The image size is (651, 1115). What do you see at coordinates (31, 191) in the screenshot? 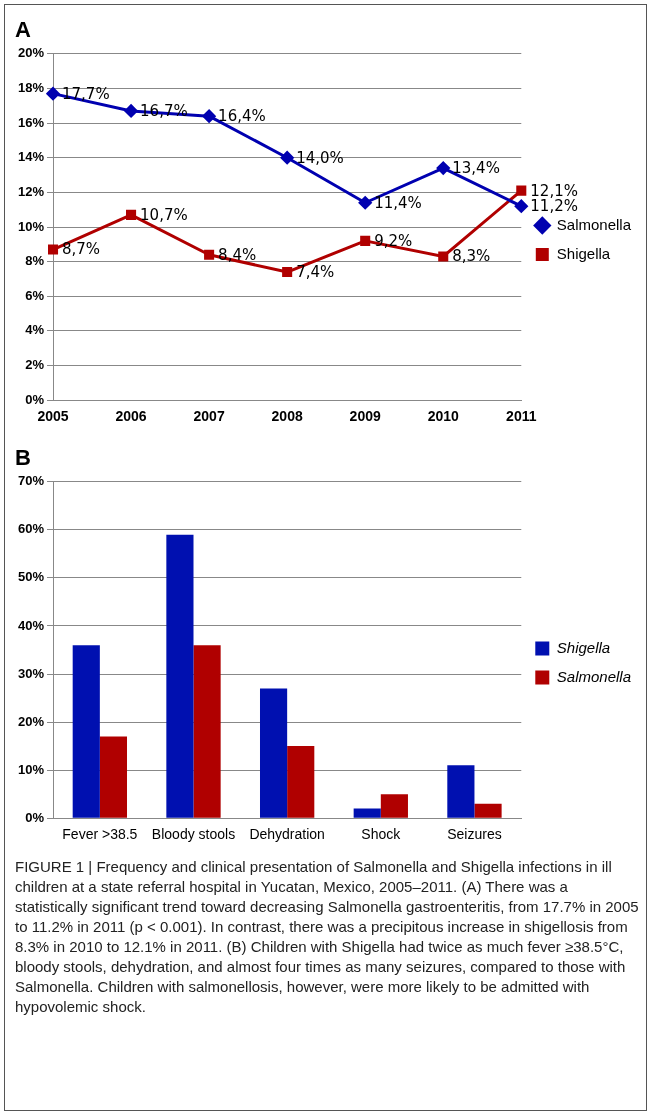
I see `y-tick-label: 12%` at bounding box center [31, 191].